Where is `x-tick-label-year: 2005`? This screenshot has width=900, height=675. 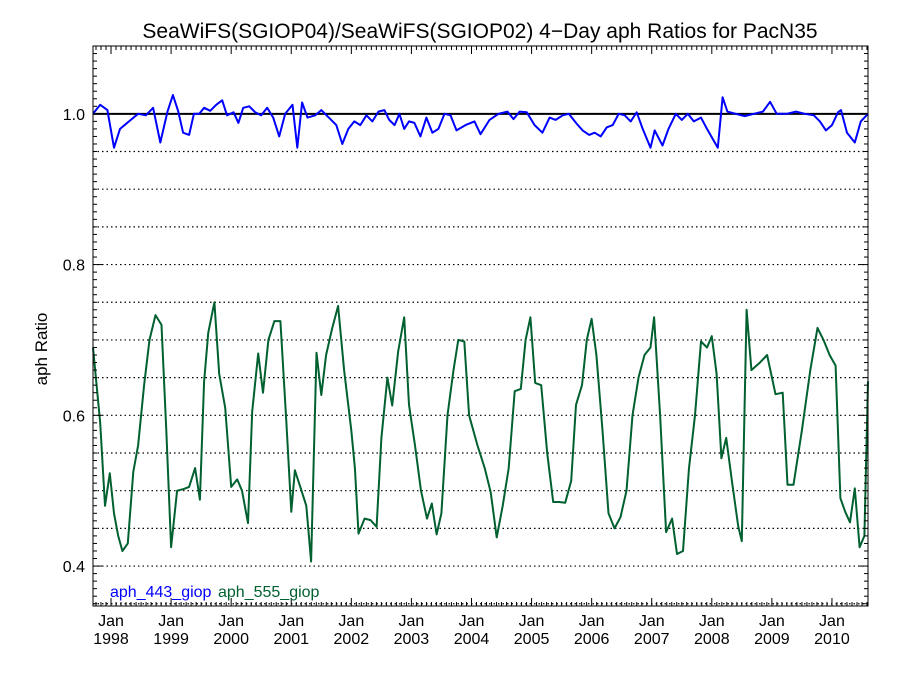 x-tick-label-year: 2005 is located at coordinates (532, 639).